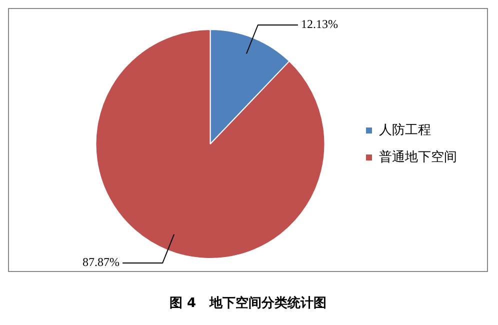 The width and height of the screenshot is (498, 325). Describe the element at coordinates (319, 24) in the screenshot. I see `data-label: 12.13%` at that location.